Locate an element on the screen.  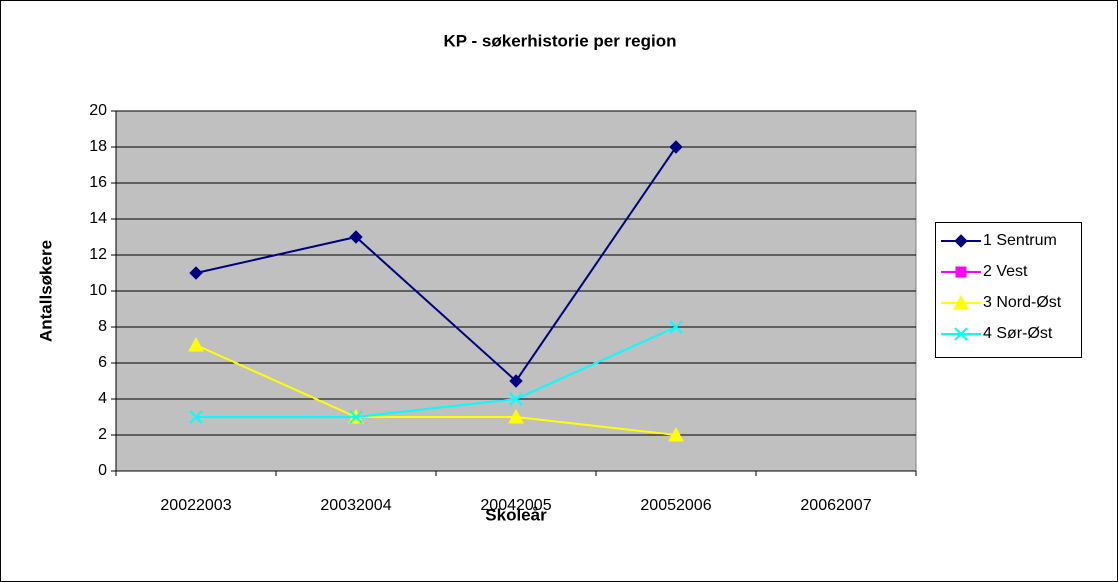
legend-label: 1 Sentrum is located at coordinates (1020, 240).